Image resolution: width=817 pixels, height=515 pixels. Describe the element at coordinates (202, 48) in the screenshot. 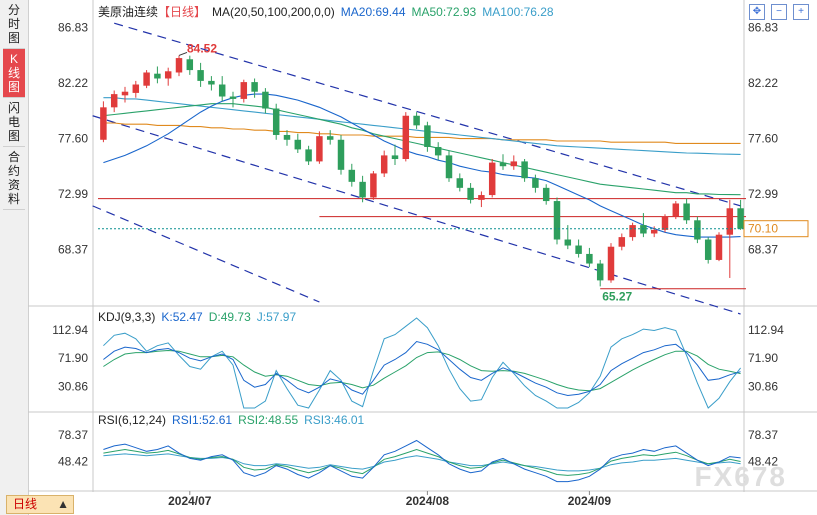

I see `high-annotation: 84.52` at that location.